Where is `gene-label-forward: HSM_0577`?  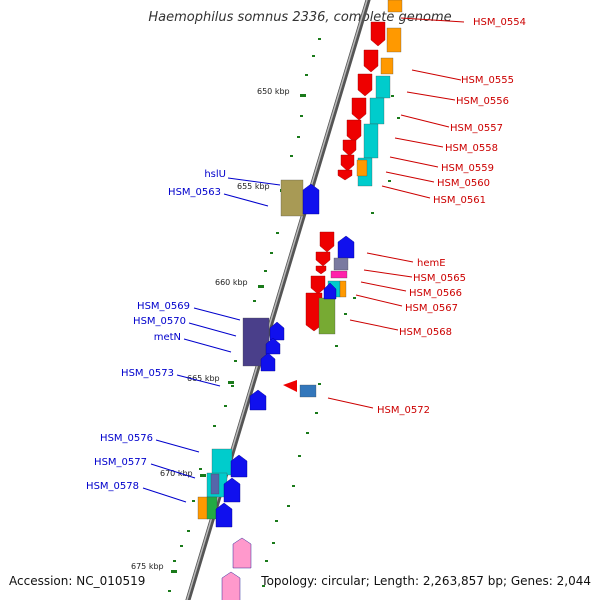 gene-label-forward: HSM_0577 is located at coordinates (120, 462).